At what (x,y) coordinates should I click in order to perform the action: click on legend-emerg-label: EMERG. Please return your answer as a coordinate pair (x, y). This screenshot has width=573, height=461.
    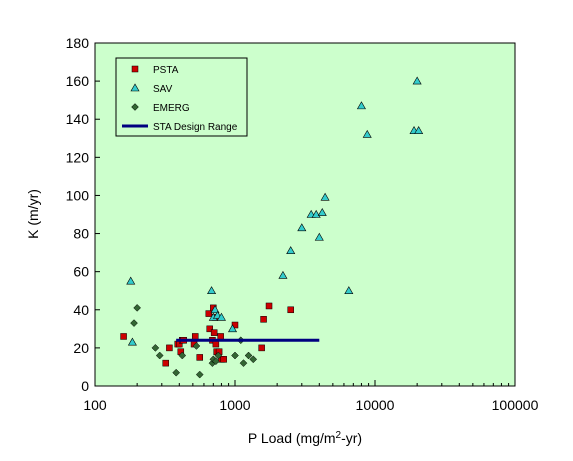
    Looking at the image, I should click on (171, 108).